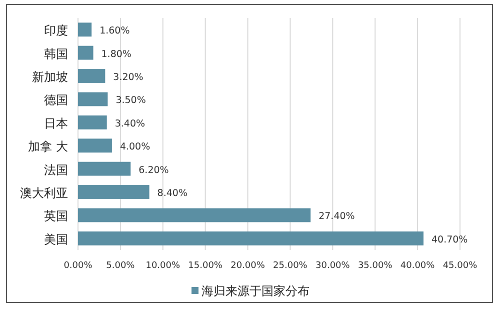 This screenshot has width=499, height=322. Describe the element at coordinates (290, 266) in the screenshot. I see `x-tick-label: 25.00%` at that location.